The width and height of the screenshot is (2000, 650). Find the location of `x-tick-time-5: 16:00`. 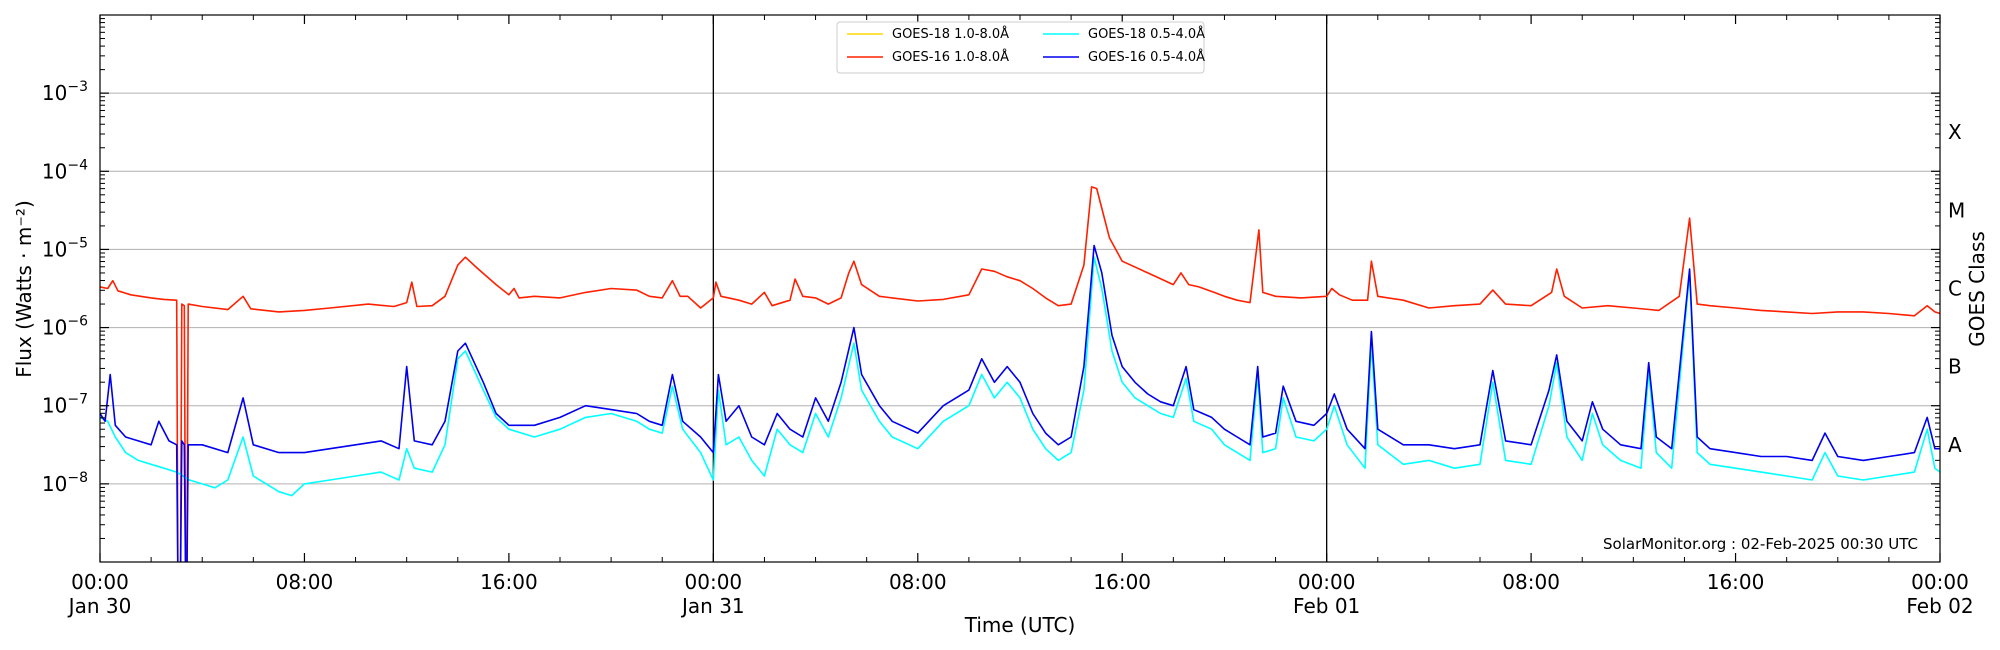

x-tick-time-5: 16:00 is located at coordinates (1122, 582).